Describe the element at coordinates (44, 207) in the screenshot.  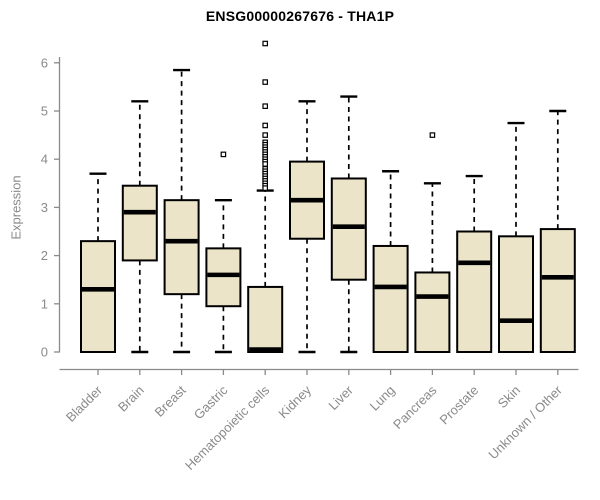
I see `y-tick-label: 3` at that location.